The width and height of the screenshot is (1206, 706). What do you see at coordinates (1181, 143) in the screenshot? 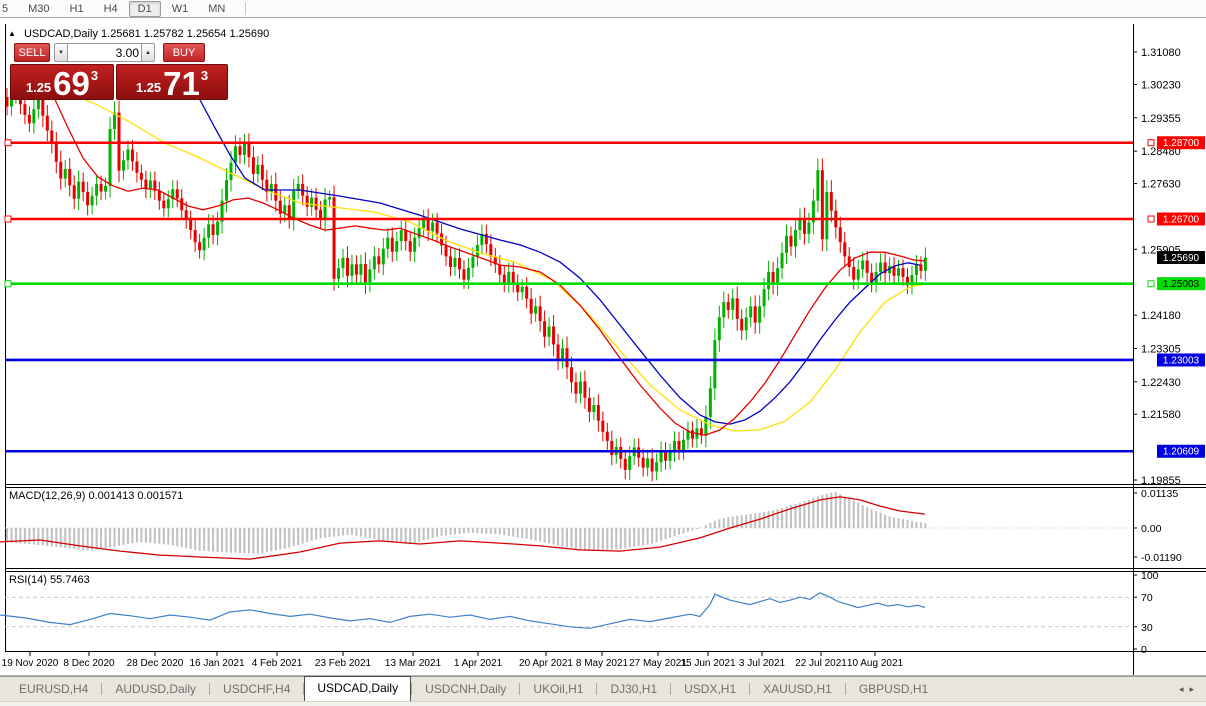
I see `svg-text: 1.28700` at bounding box center [1181, 143].